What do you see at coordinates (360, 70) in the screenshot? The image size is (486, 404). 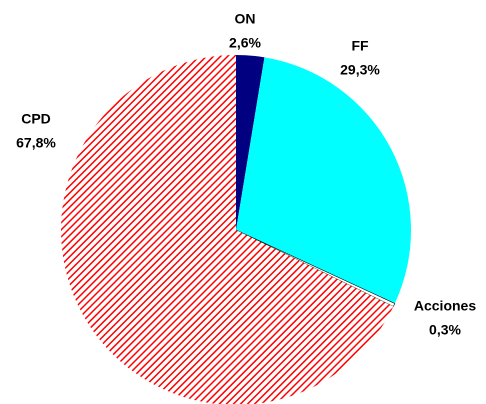 I see `slice-value-label: 29,3%` at bounding box center [360, 70].